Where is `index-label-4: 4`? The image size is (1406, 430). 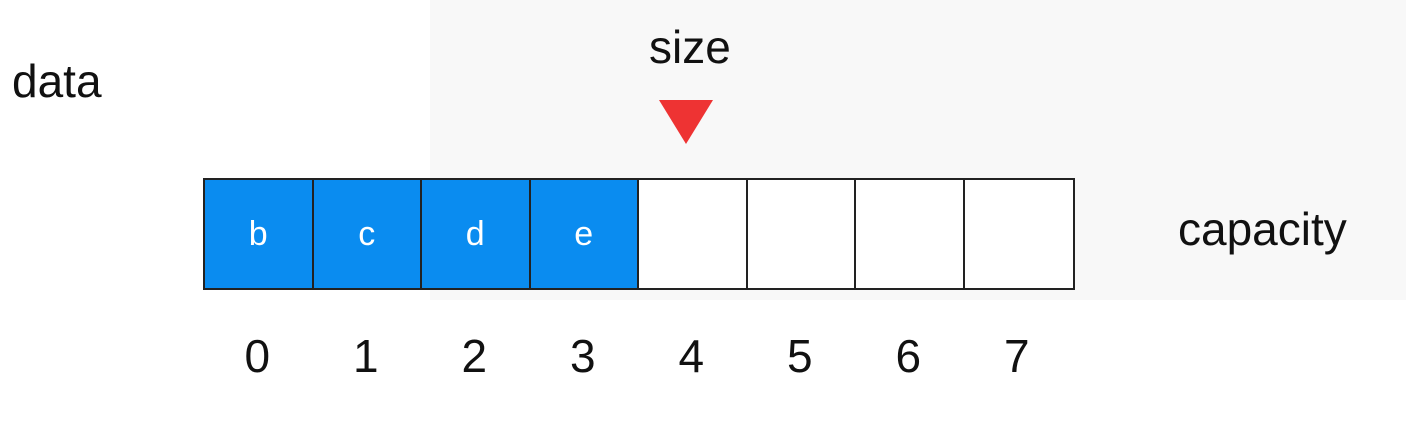
index-label-4: 4 is located at coordinates (691, 356).